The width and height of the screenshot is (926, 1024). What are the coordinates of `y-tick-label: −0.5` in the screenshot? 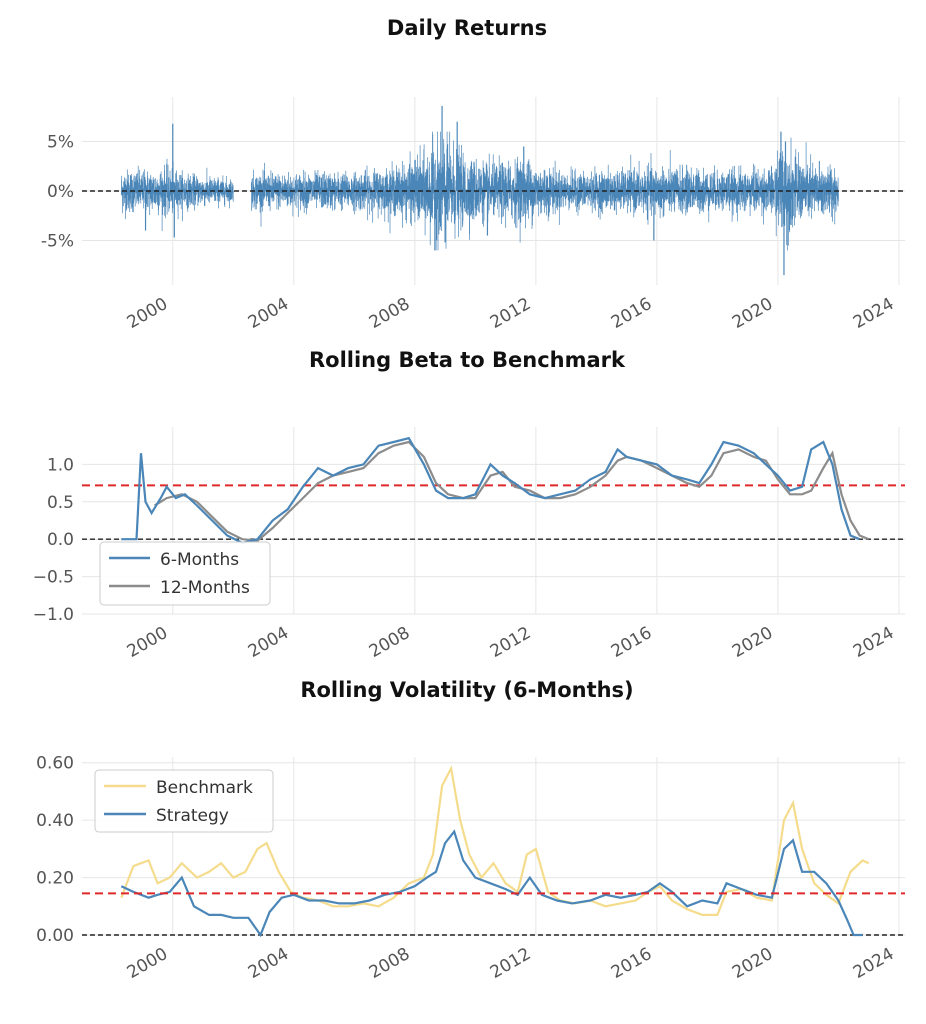 It's located at (53, 578).